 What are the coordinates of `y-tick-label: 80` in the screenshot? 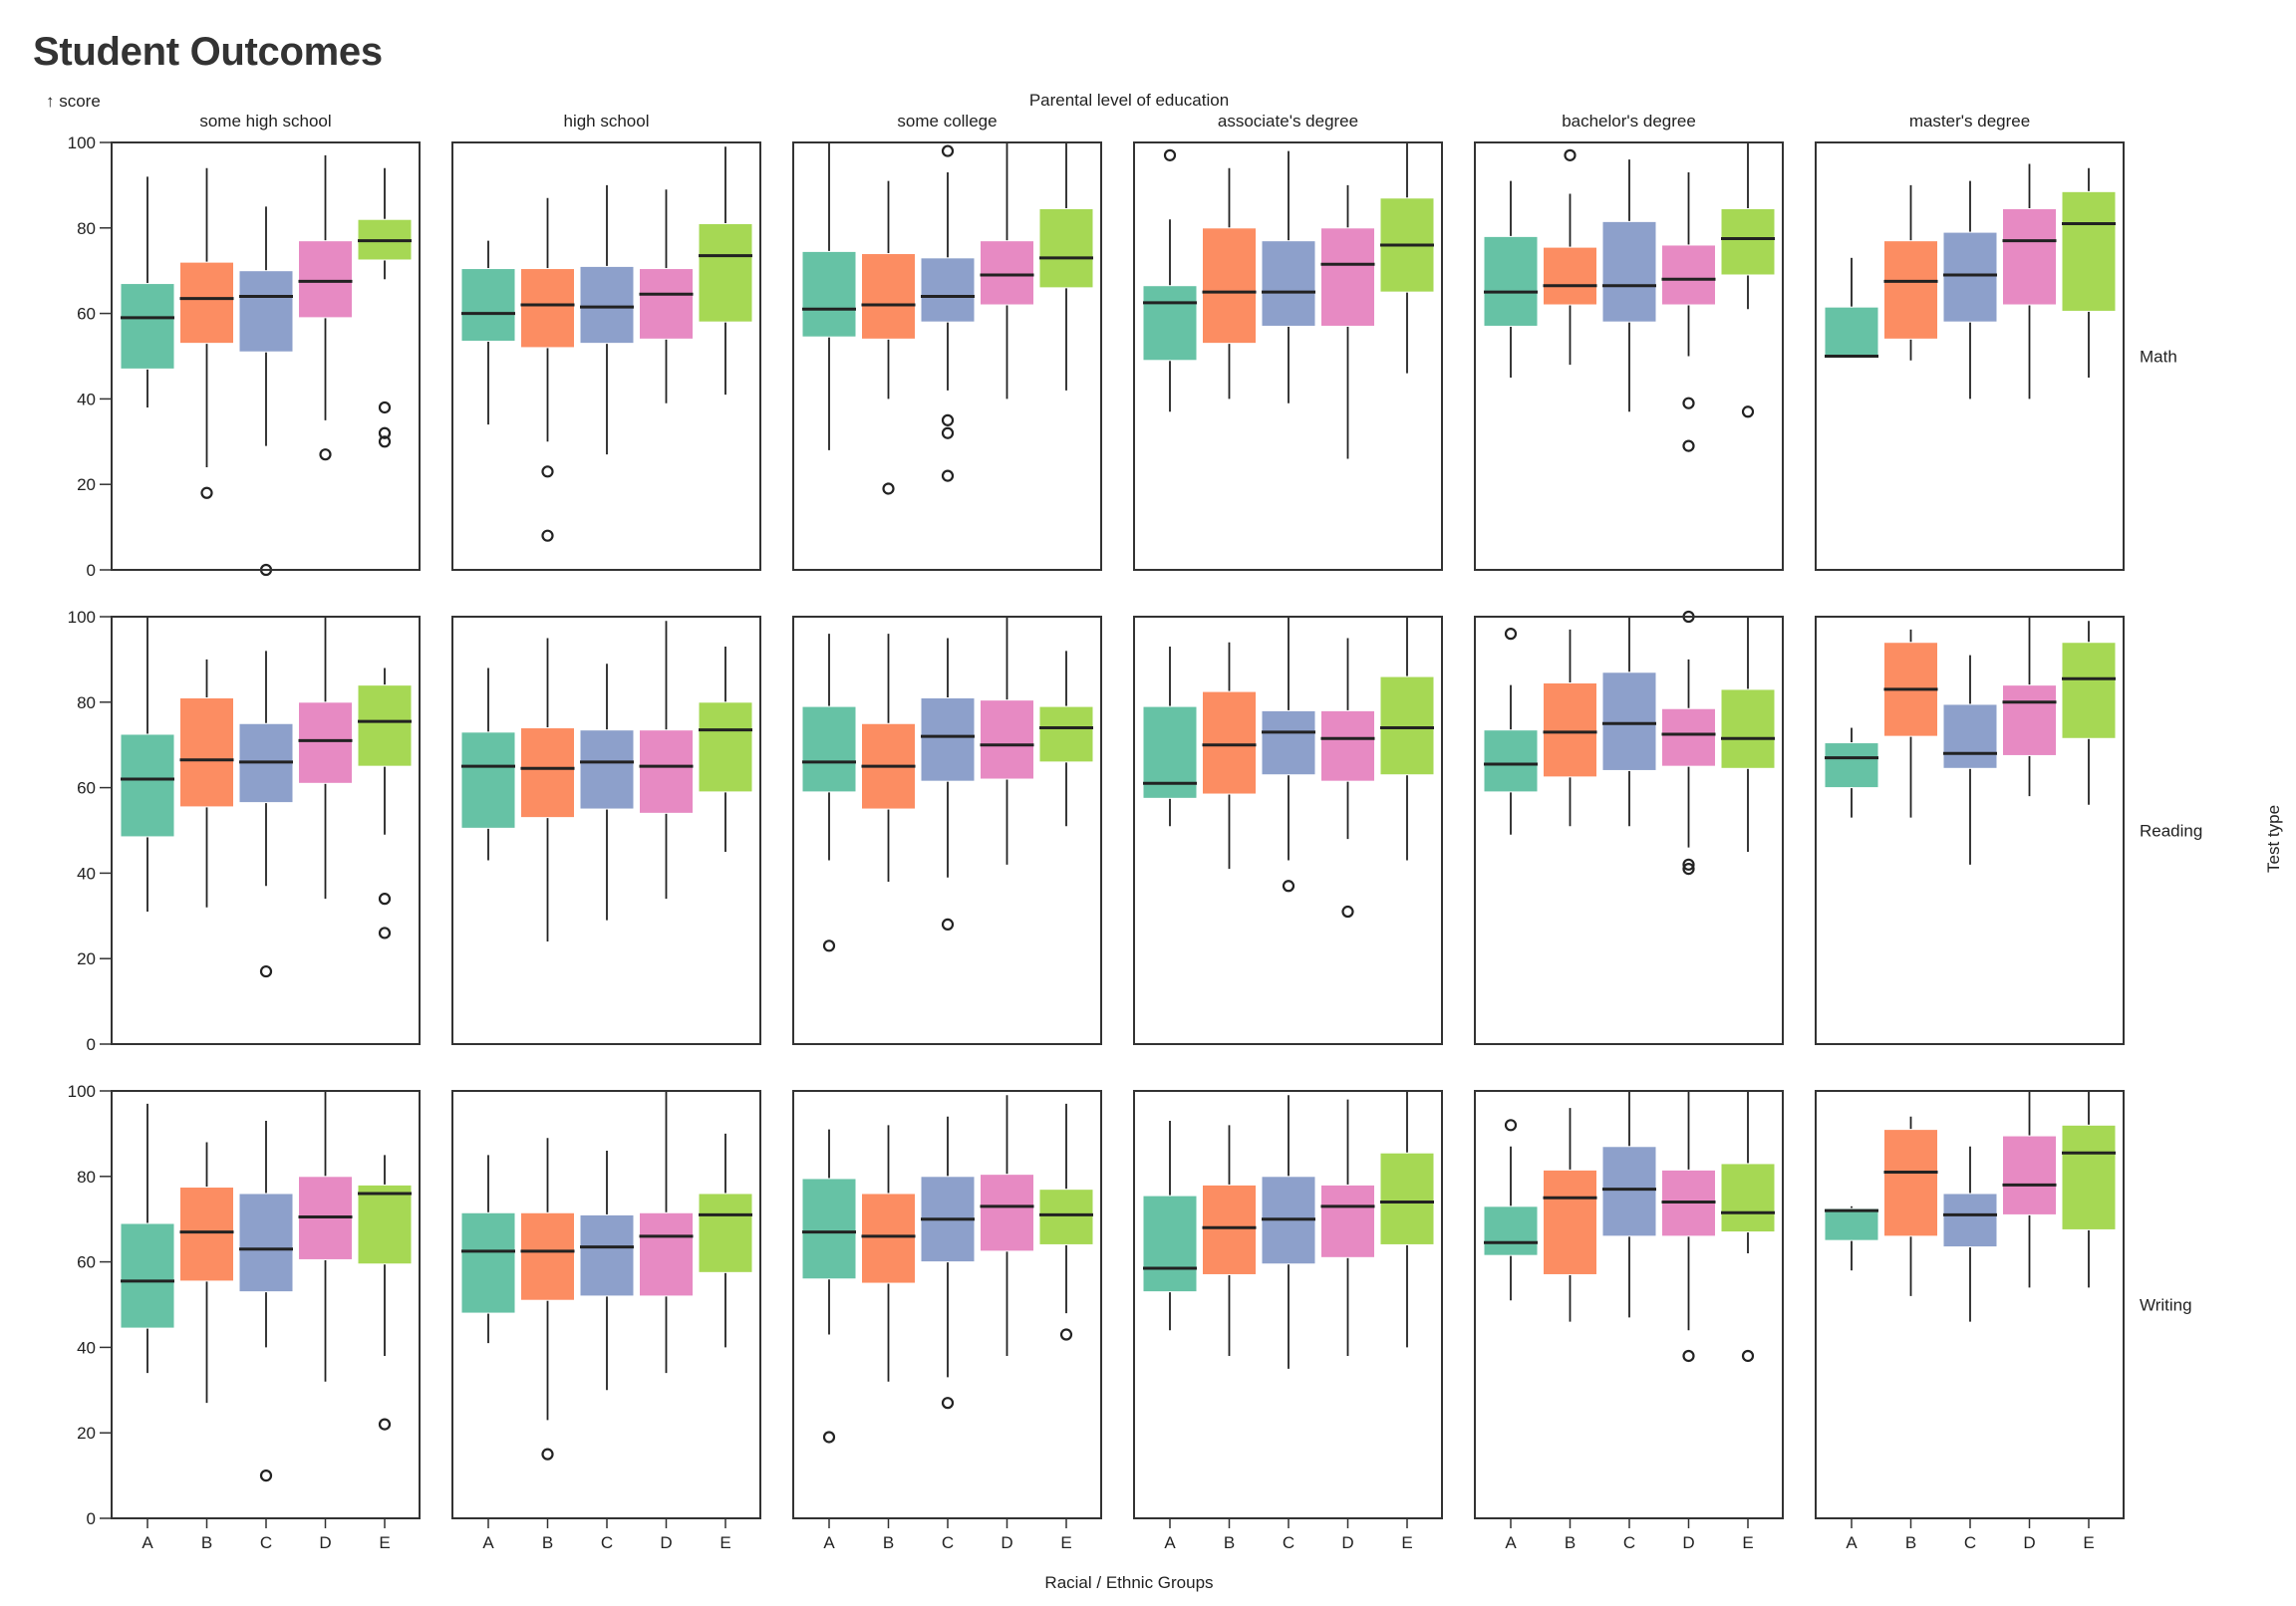 It's located at (86, 228).